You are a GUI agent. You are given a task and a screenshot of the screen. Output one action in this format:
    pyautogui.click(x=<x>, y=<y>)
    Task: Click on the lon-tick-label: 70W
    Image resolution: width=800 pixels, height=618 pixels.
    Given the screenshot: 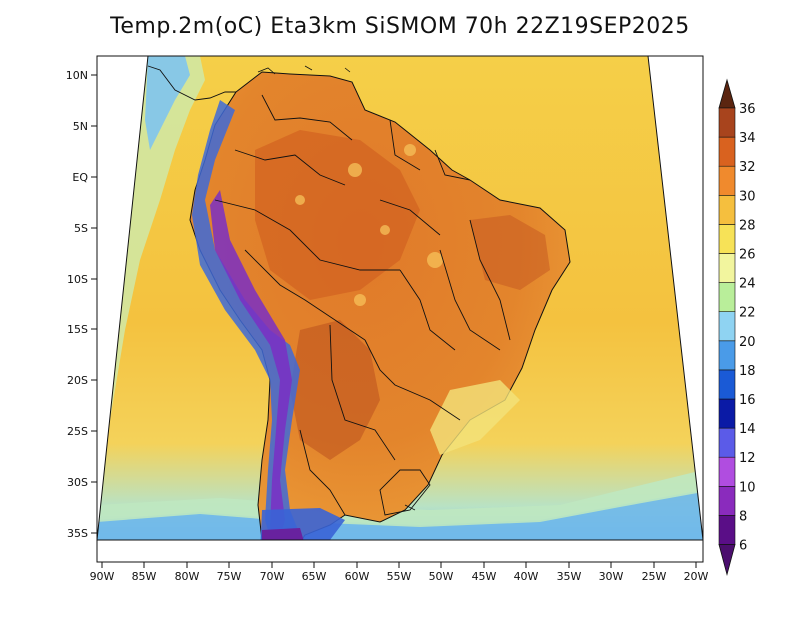 What is the action you would take?
    pyautogui.click(x=272, y=576)
    